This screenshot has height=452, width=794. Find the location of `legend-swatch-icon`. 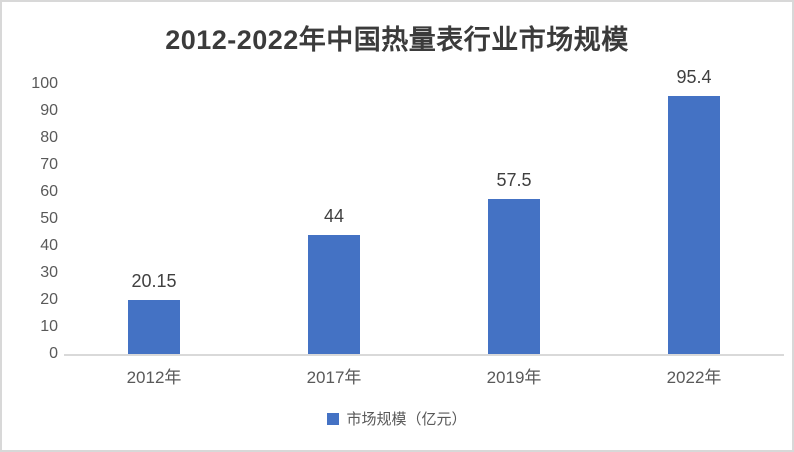

legend-swatch-icon is located at coordinates (333, 418).